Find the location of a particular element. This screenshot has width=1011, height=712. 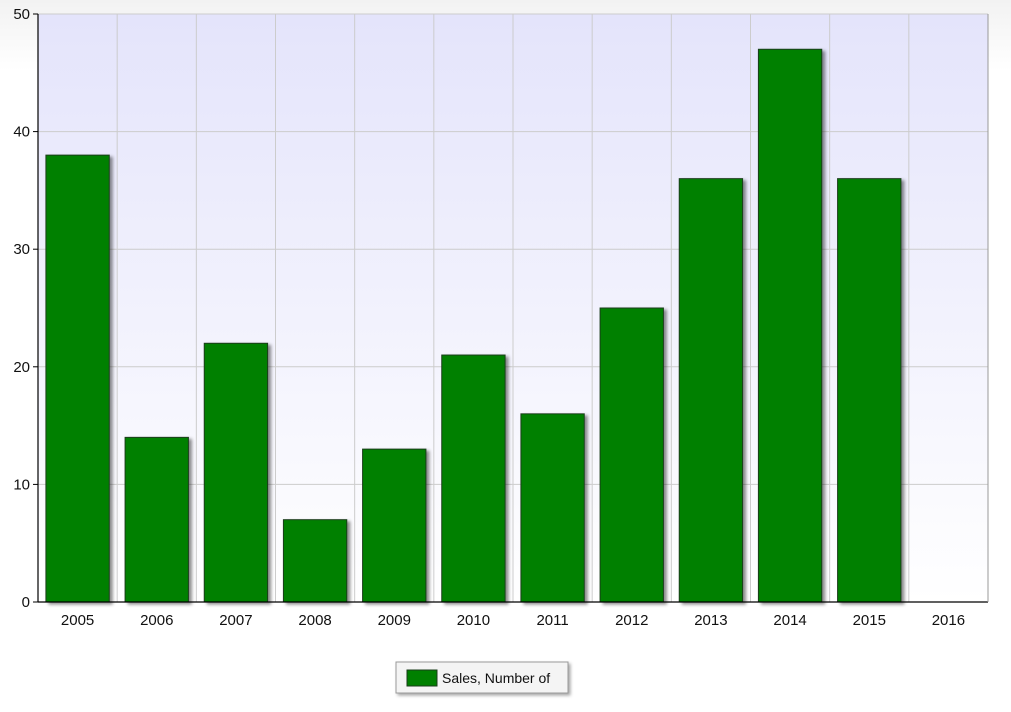

bar-2007 is located at coordinates (236, 472).